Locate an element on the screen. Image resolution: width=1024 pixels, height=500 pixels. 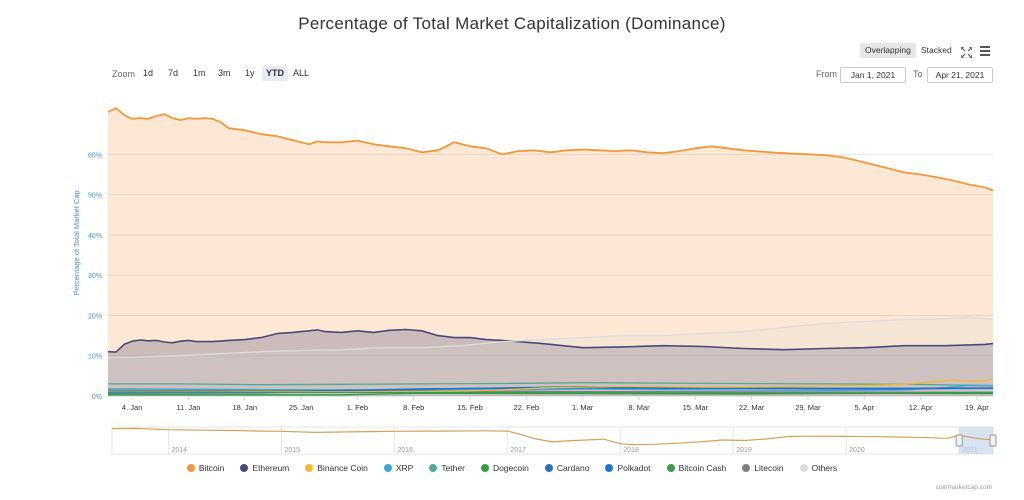
zoom-label: Zoom is located at coordinates (124, 74).